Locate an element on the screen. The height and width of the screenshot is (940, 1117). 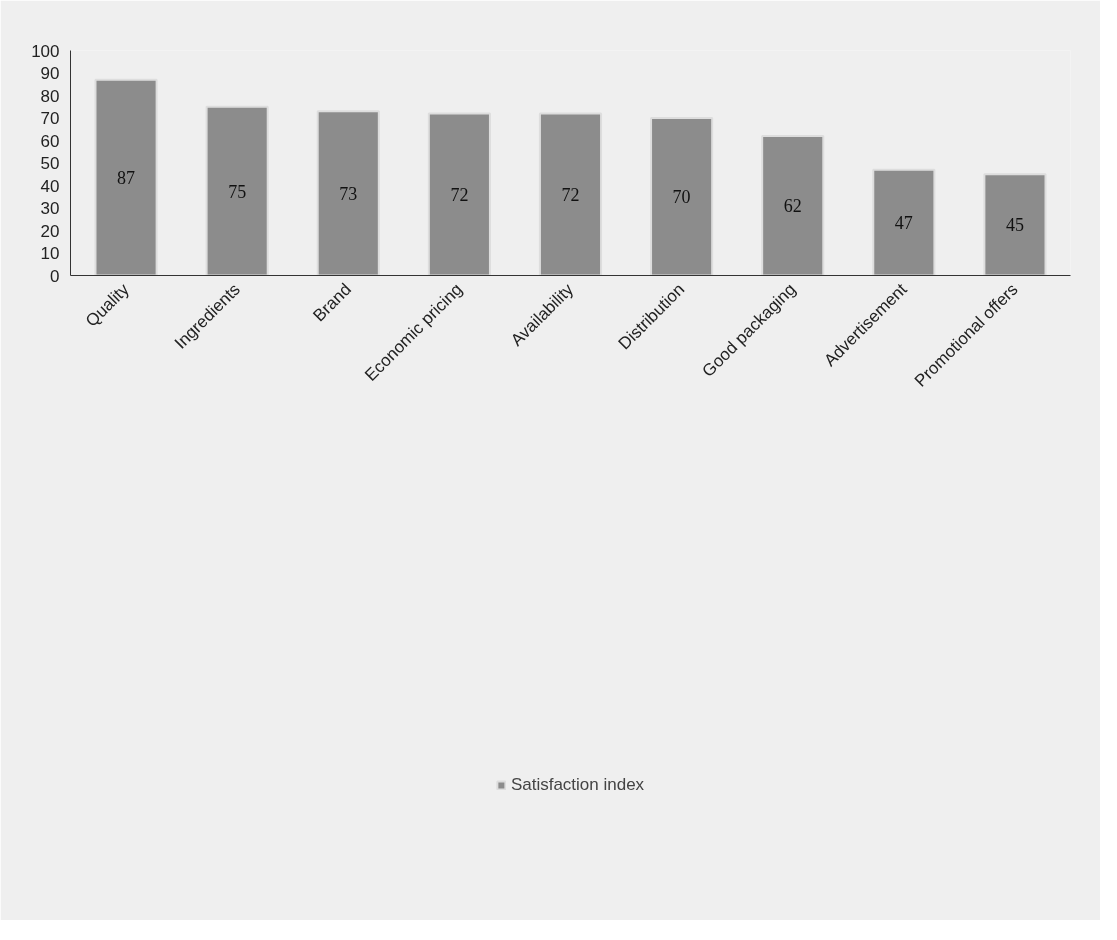
y-tick-label: 60 is located at coordinates (50, 141).